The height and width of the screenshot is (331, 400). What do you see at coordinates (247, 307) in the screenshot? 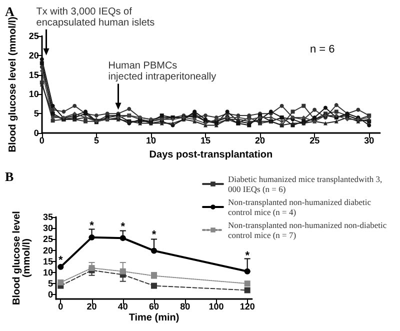
I see `x-tick-label: 120` at bounding box center [247, 307].